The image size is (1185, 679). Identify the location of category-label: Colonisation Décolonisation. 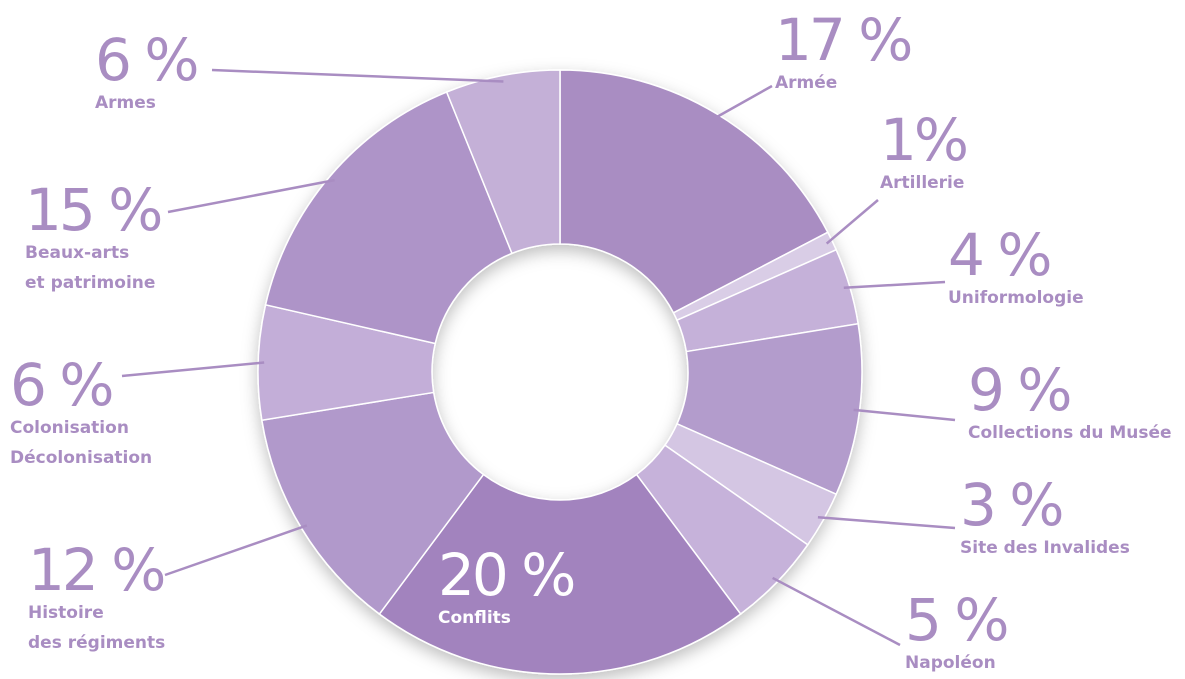
(81, 443).